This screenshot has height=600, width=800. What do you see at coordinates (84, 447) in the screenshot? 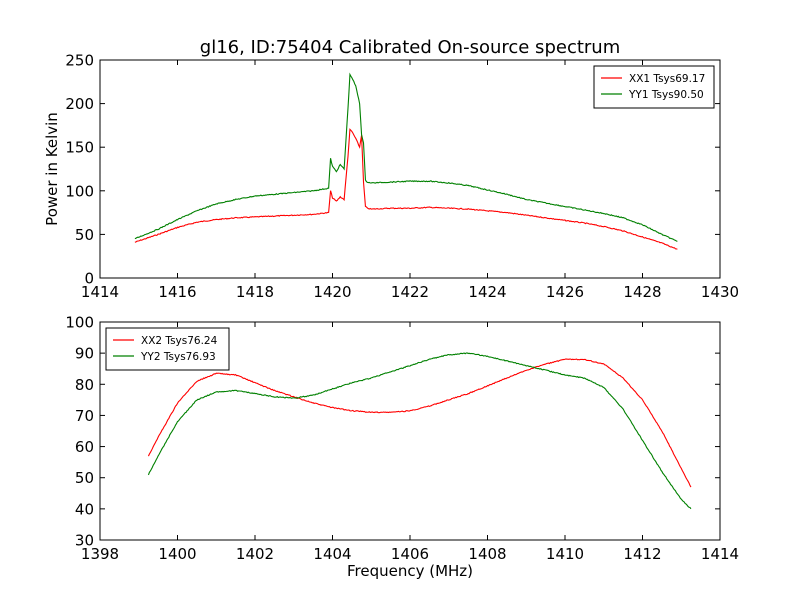
I see `y-tick-label: 60` at bounding box center [84, 447].